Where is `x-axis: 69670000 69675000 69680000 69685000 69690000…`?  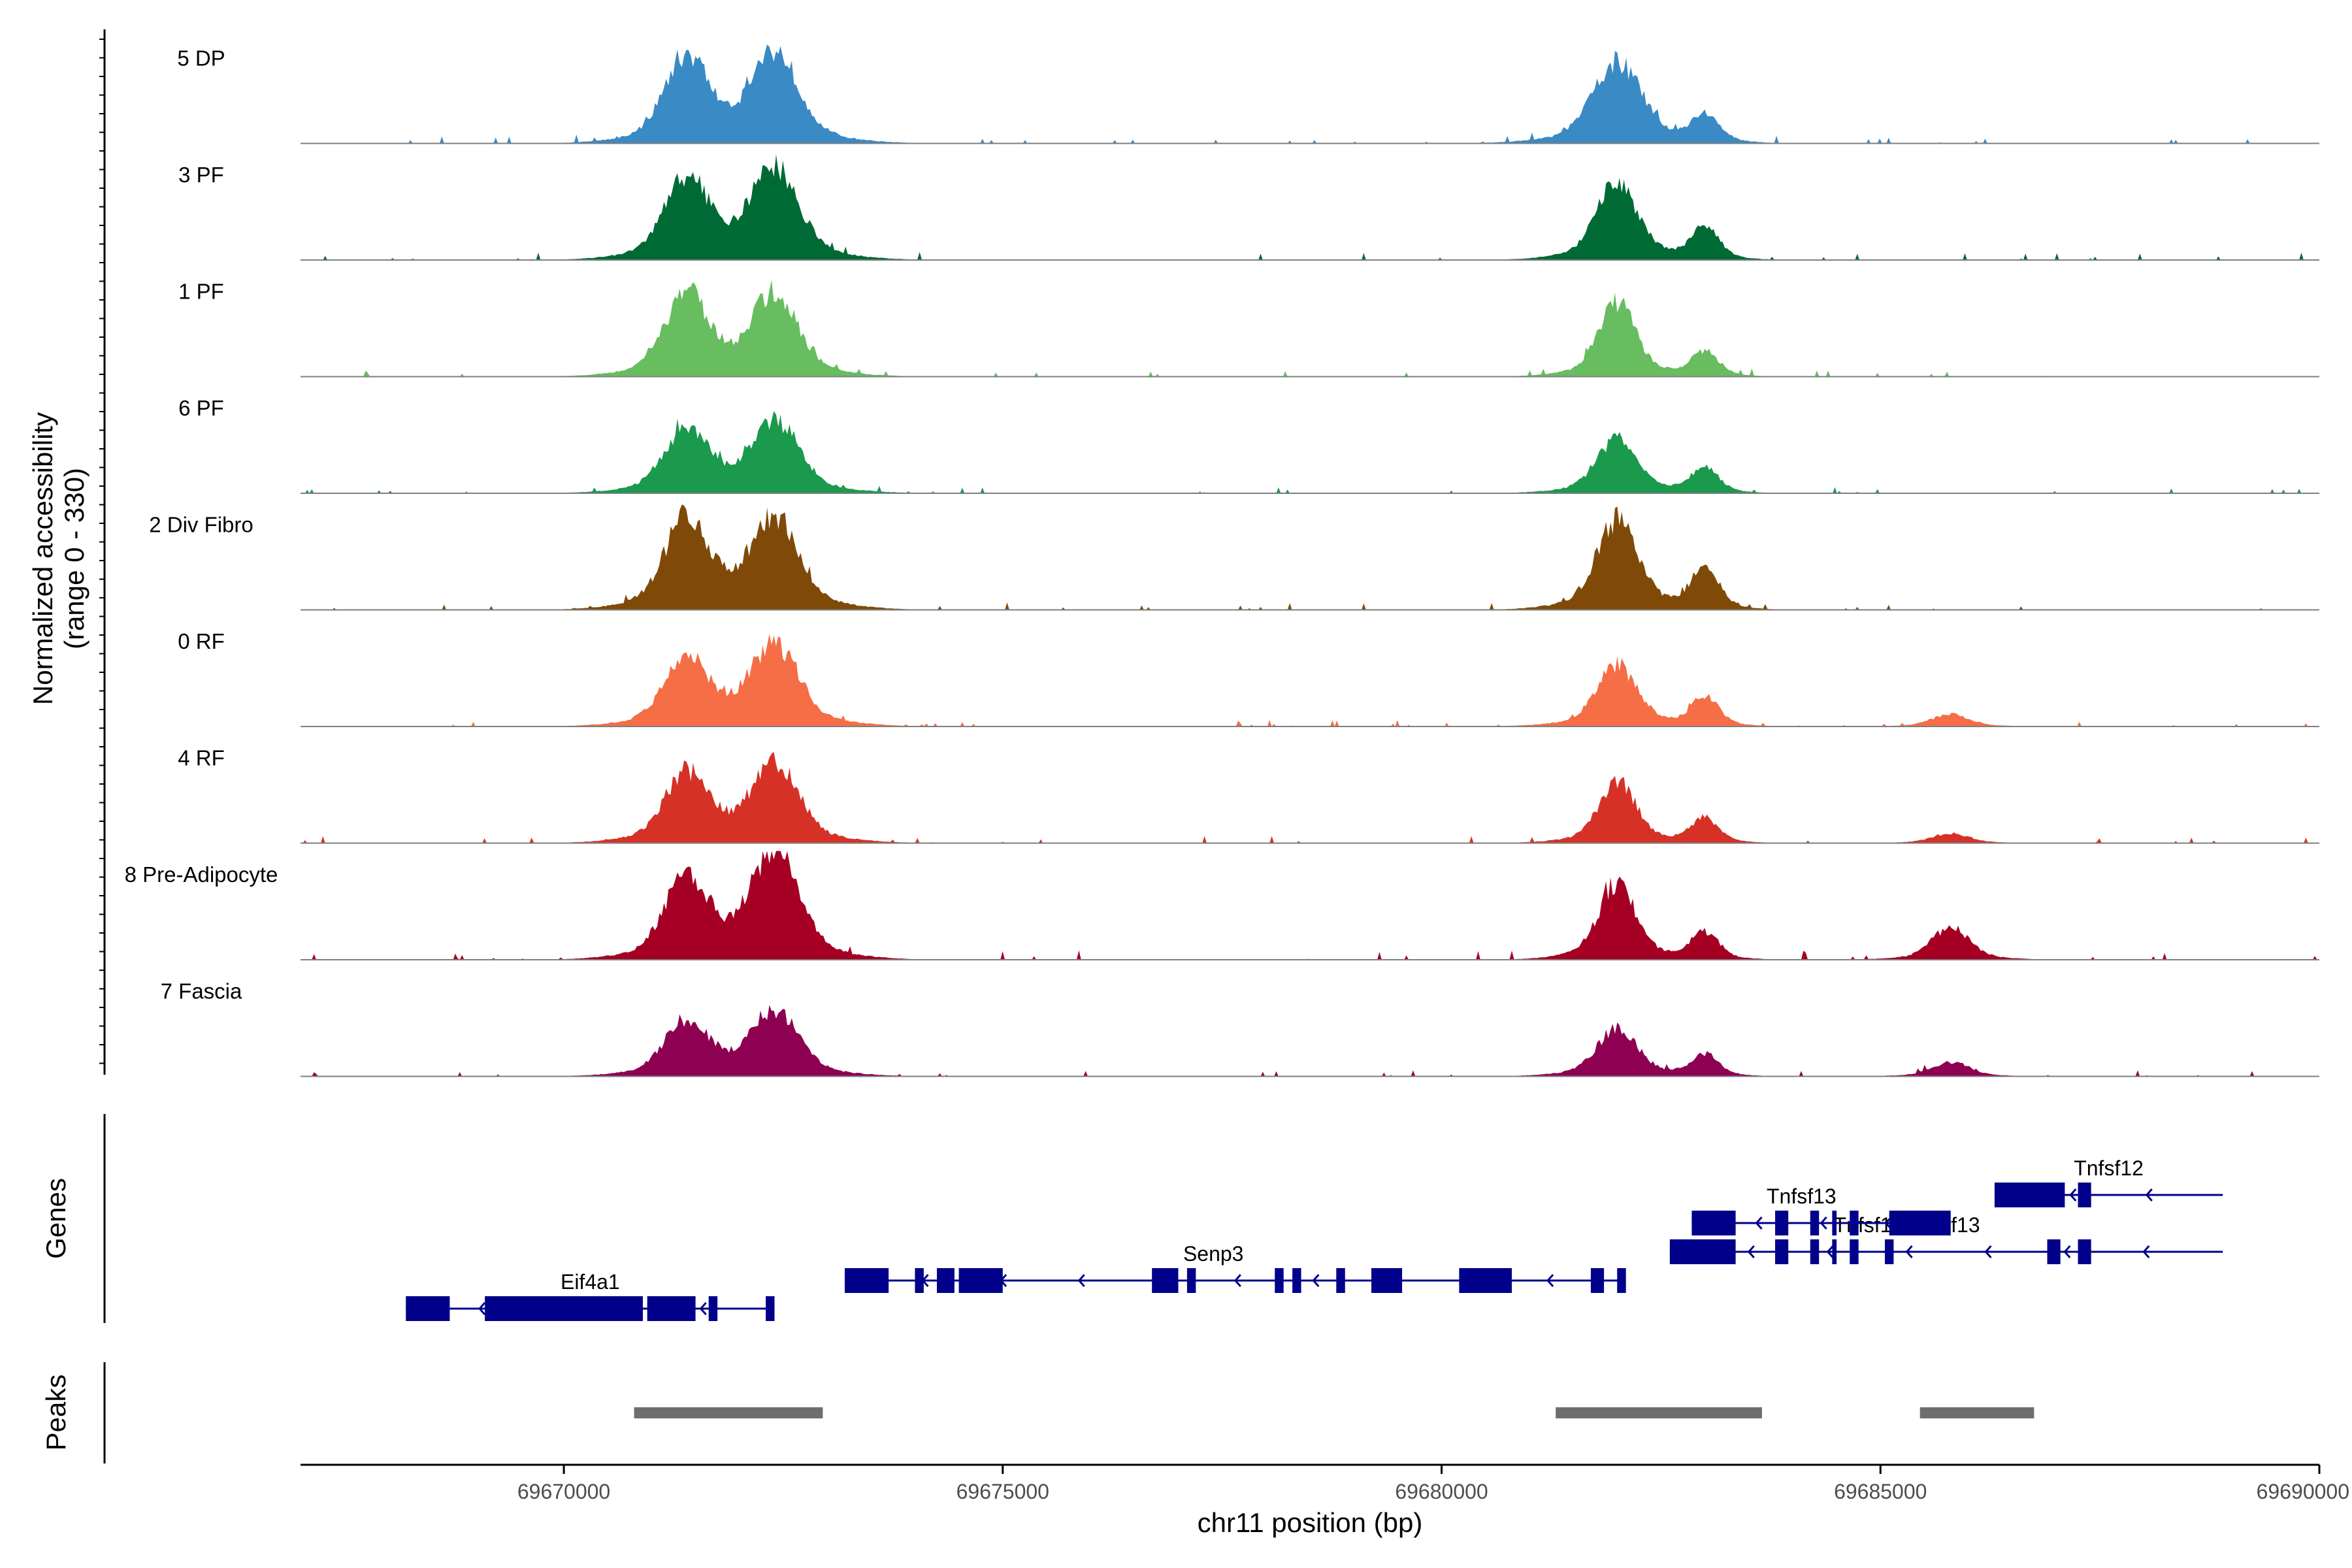 x-axis: 69670000 69675000 69680000 69685000 69690000… is located at coordinates (1325, 1500).